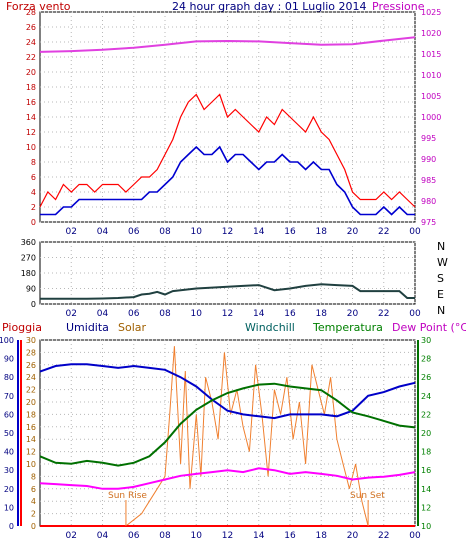 The image size is (466, 559). What do you see at coordinates (9, 396) in the screenshot?
I see `humidity-axis-tick: 70` at bounding box center [9, 396].